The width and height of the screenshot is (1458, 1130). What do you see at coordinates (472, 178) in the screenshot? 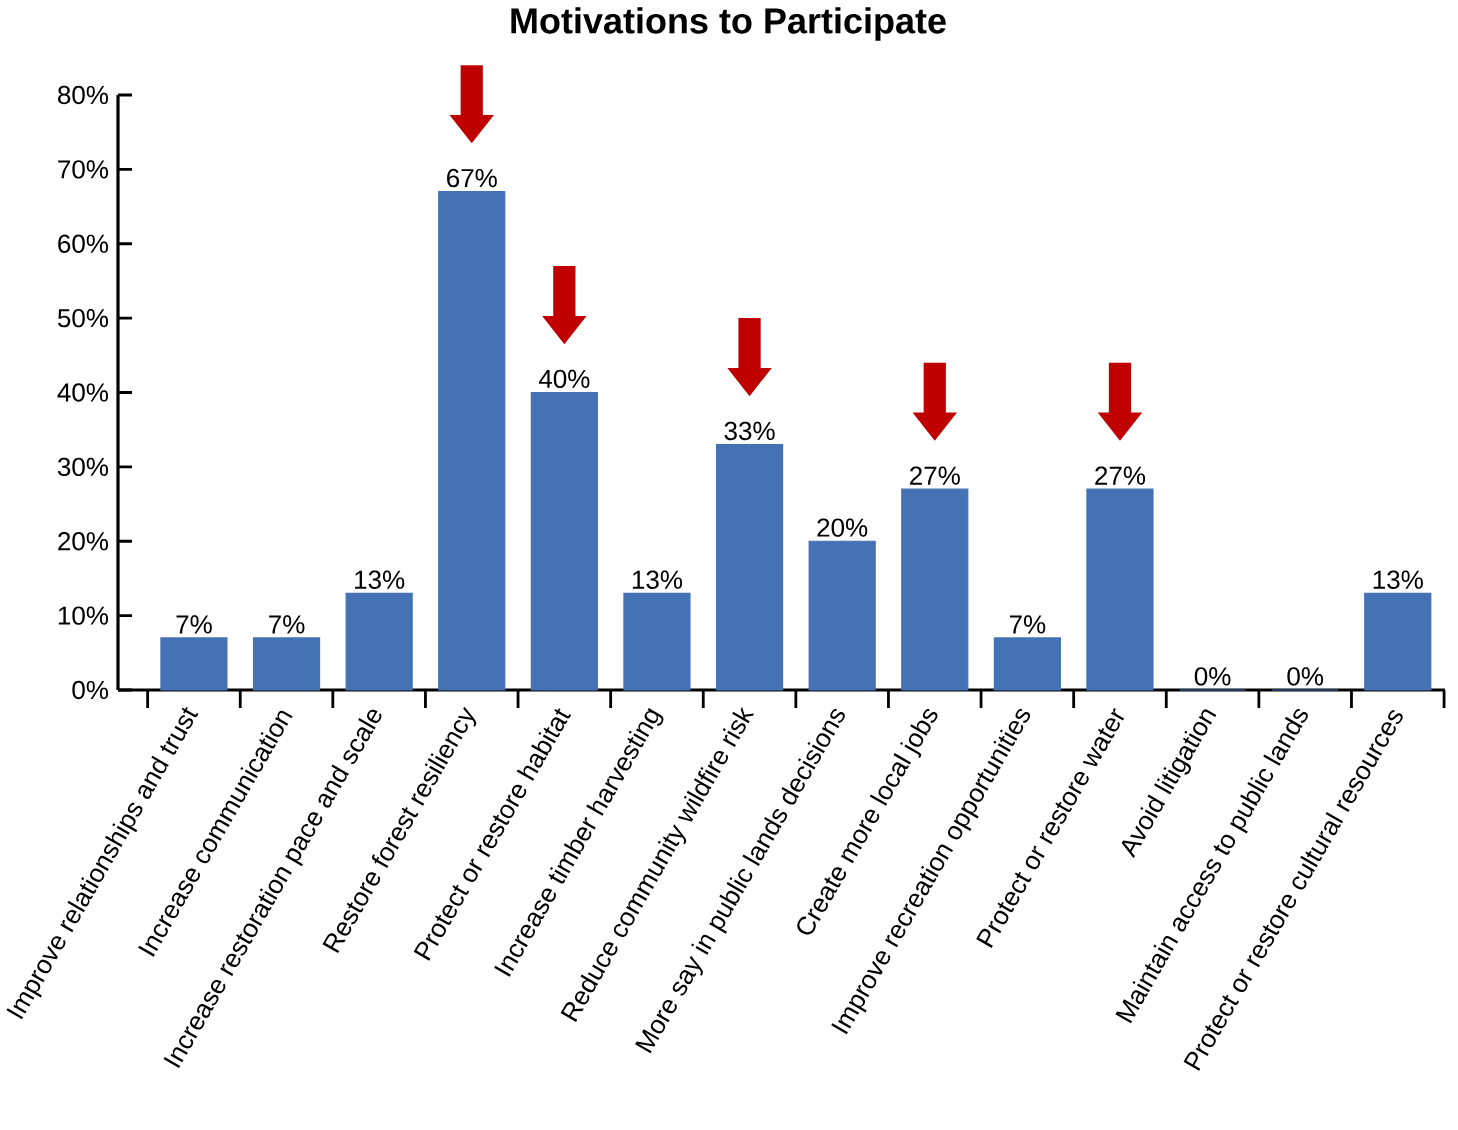
I see `data-label: 67%` at bounding box center [472, 178].